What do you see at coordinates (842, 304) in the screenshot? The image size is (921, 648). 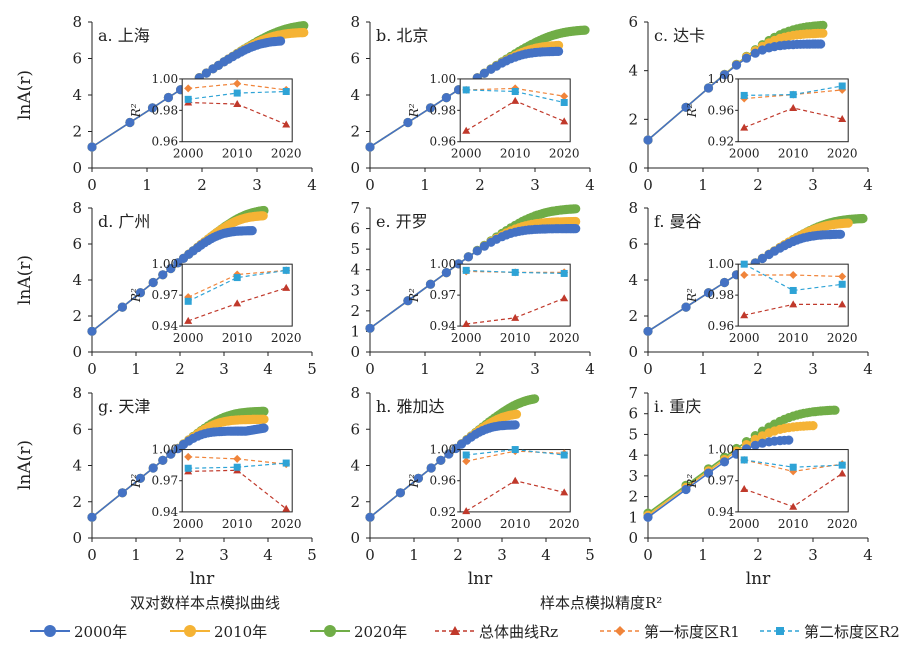 I see `inset-marker-Rz` at bounding box center [842, 304].